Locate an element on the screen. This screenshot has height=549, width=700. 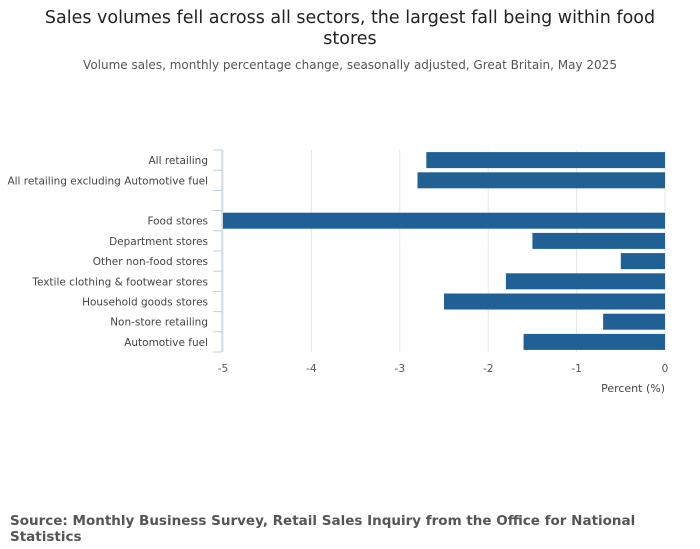
category-label: Food stores is located at coordinates (177, 222).